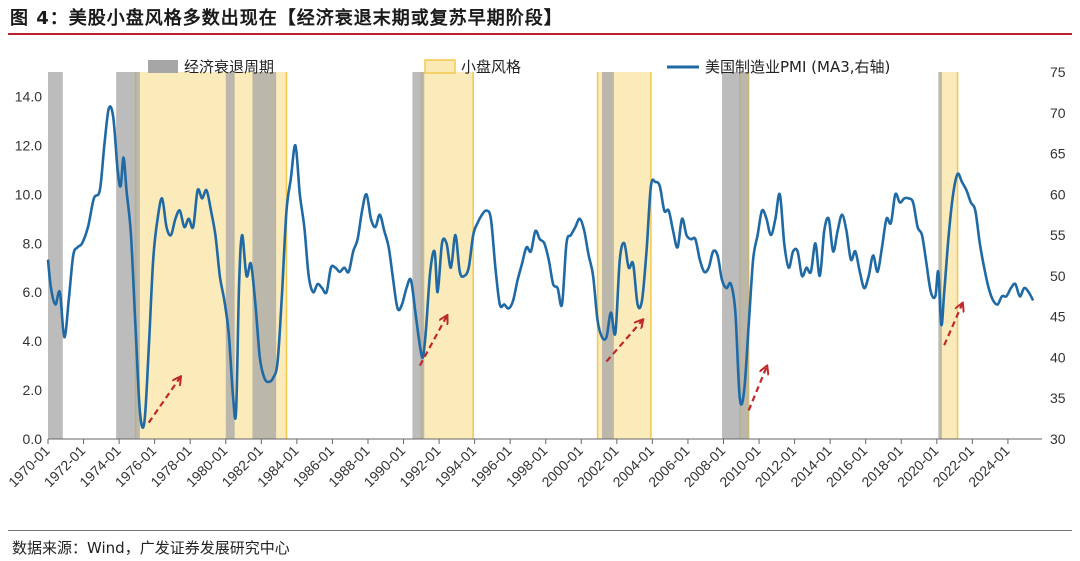  What do you see at coordinates (1058, 113) in the screenshot?
I see `y-right-tick-label: 70` at bounding box center [1058, 113].